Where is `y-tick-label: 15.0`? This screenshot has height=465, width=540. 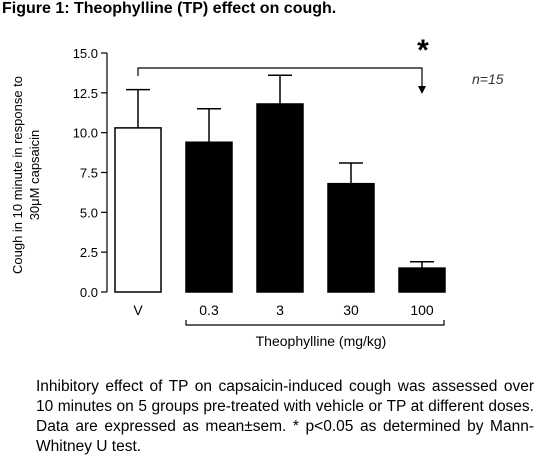 y-tick-label: 15.0 is located at coordinates (85, 53).